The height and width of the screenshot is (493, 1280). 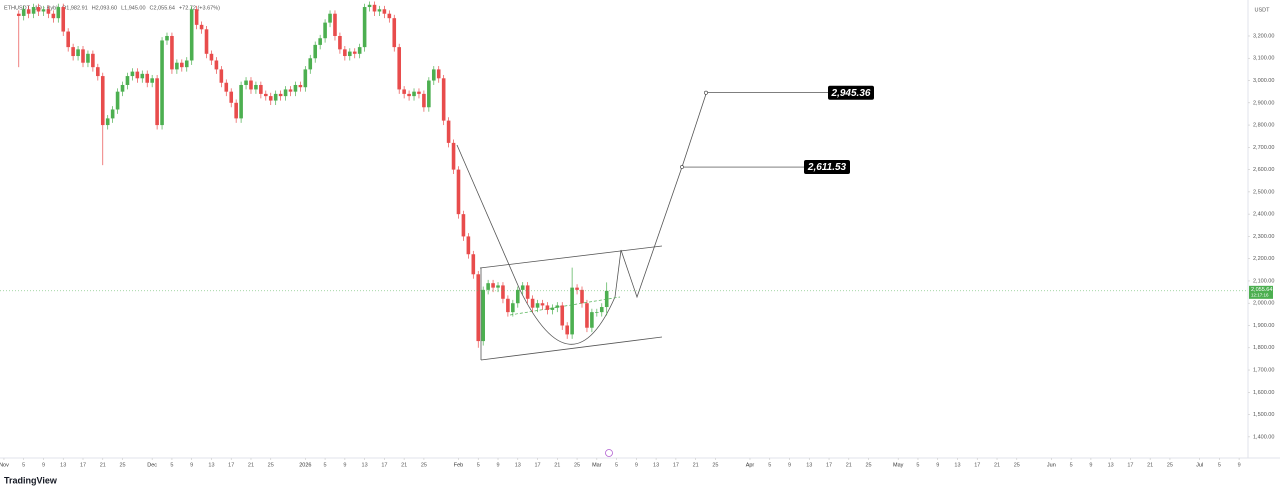 I want to click on y-tick-label: 1,600.00, so click(x=1263, y=393).